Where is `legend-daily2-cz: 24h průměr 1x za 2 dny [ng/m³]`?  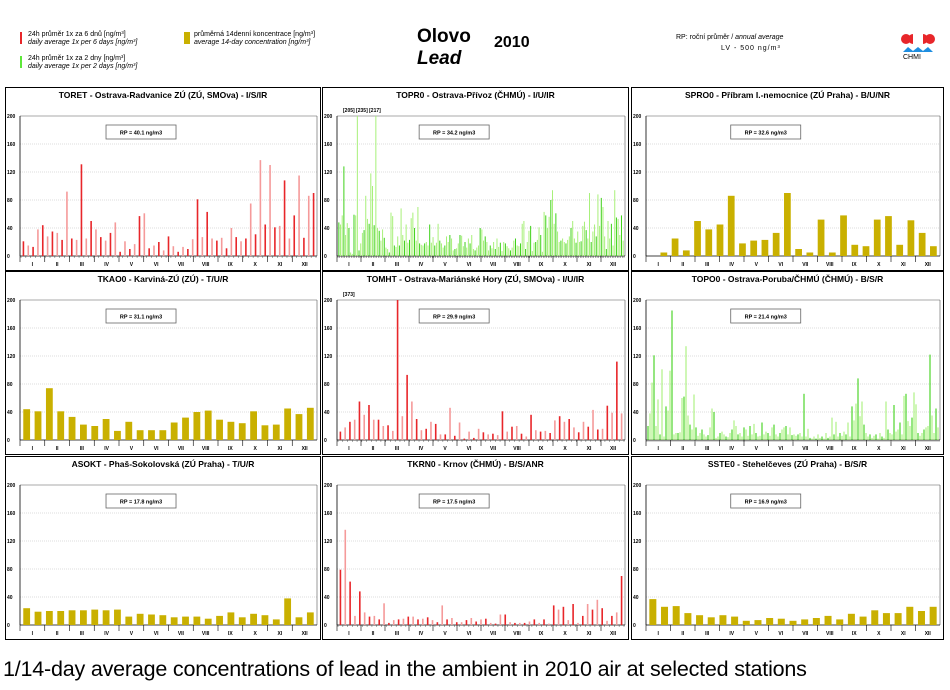 legend-daily2-cz: 24h průměr 1x za 2 dny [ng/m³] is located at coordinates (77, 58).